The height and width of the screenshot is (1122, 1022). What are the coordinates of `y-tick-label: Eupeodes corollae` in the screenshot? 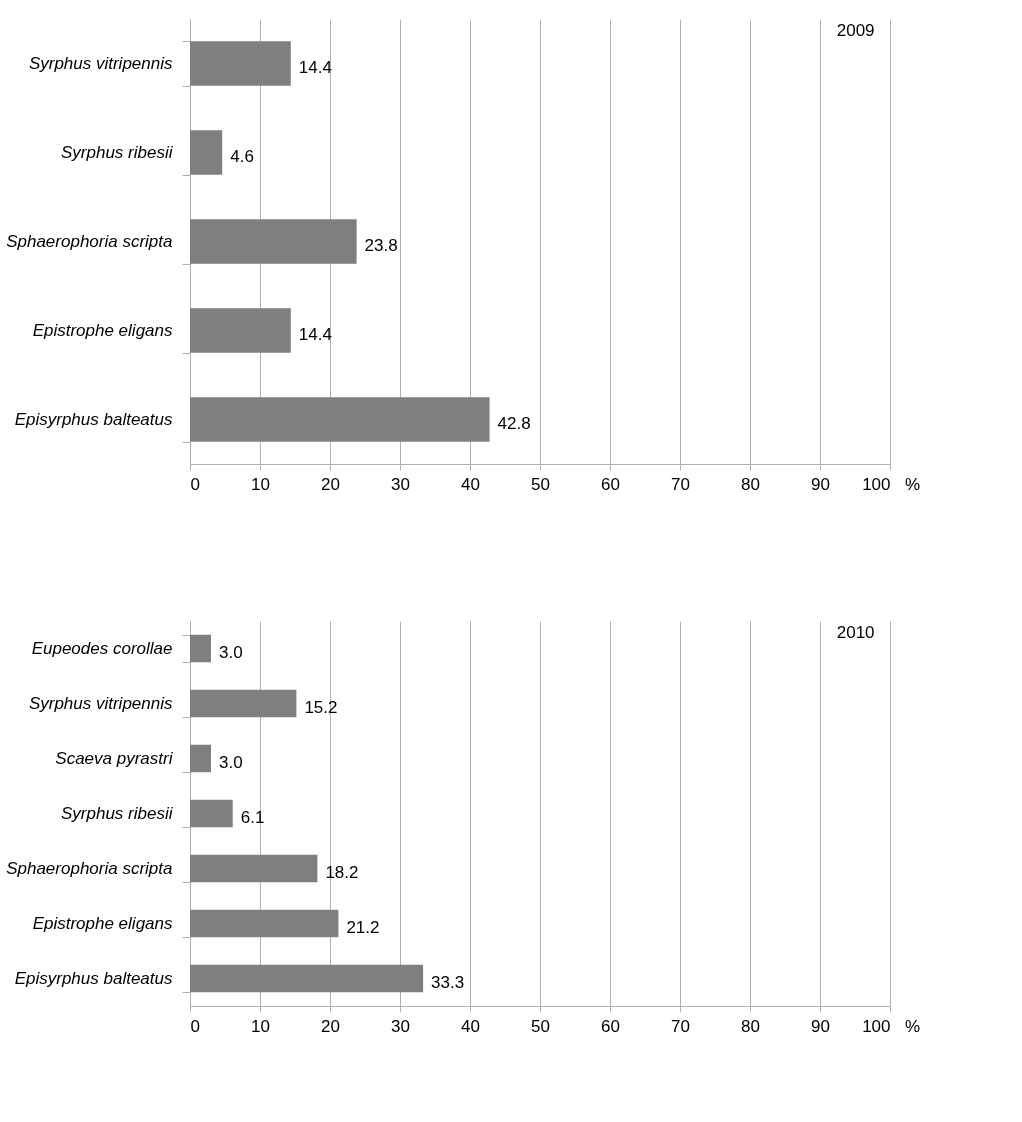 It's located at (102, 648).